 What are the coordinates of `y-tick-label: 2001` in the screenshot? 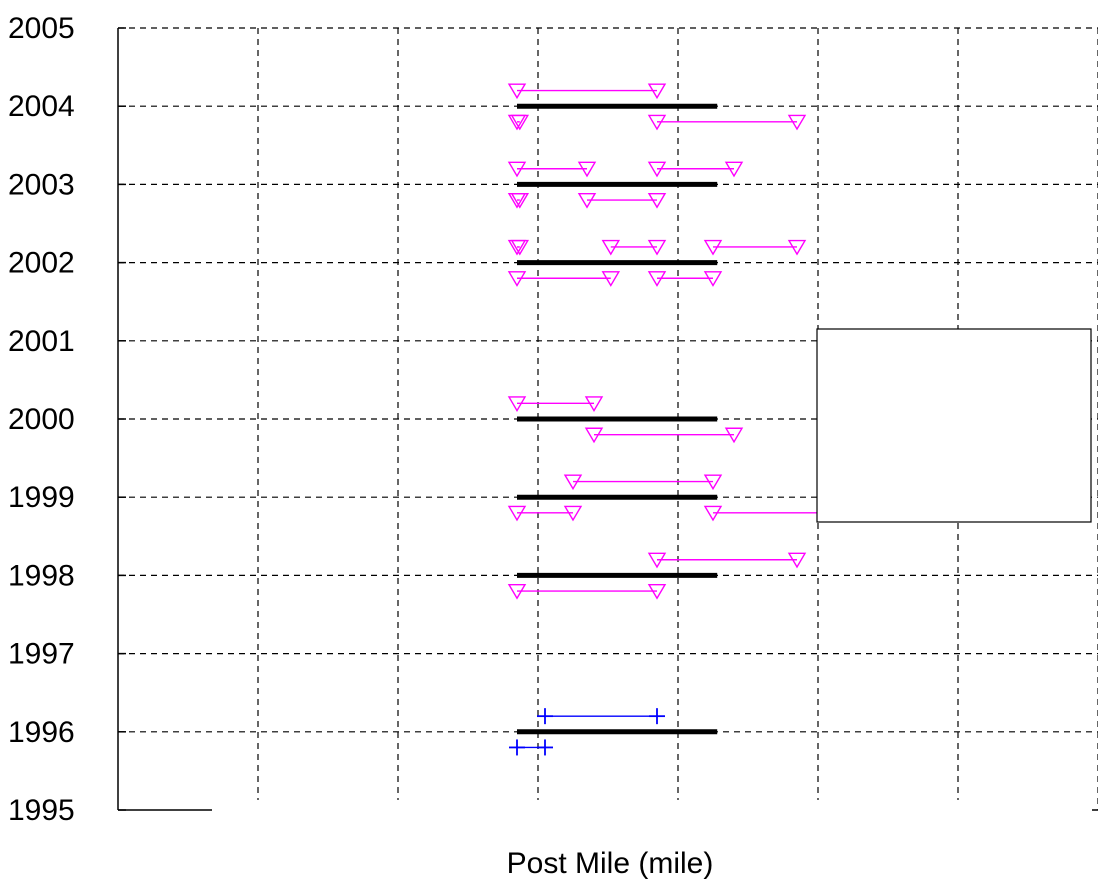 It's located at (41, 341).